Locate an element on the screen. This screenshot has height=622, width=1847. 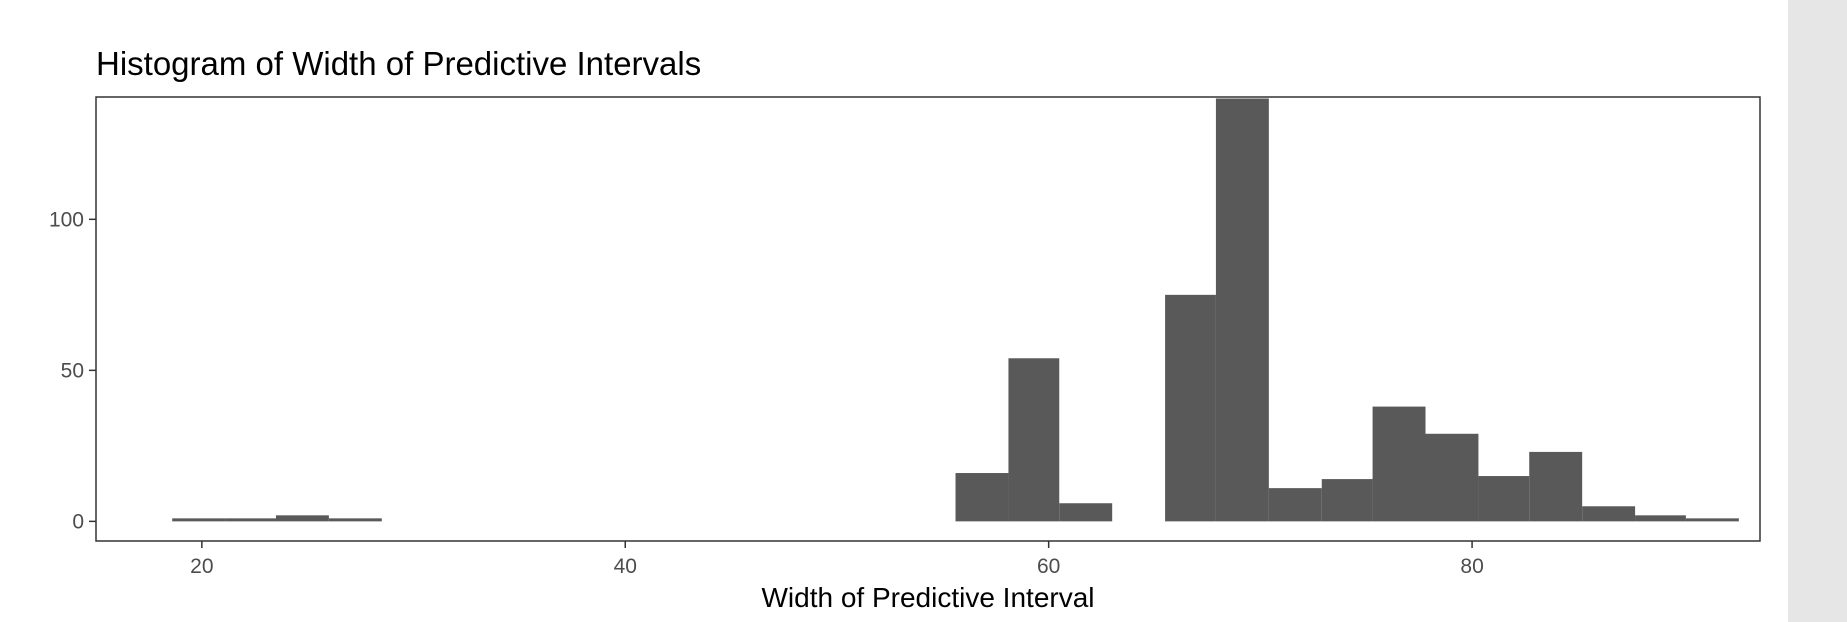
x-axis-label: Width of Predictive Interval is located at coordinates (927, 597).